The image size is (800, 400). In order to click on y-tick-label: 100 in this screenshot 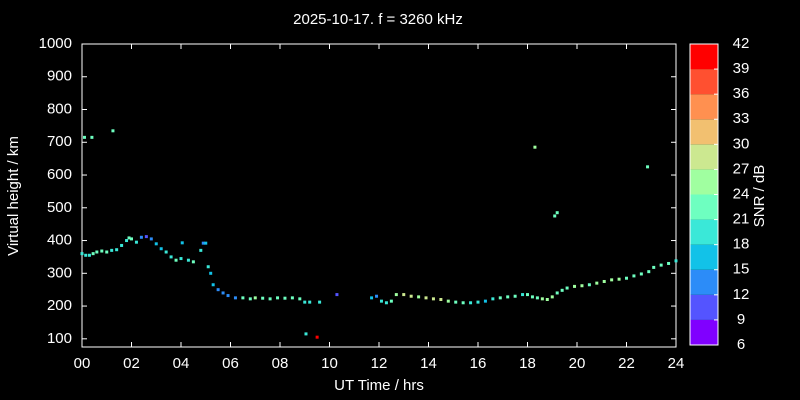, I will do `click(59, 338)`.